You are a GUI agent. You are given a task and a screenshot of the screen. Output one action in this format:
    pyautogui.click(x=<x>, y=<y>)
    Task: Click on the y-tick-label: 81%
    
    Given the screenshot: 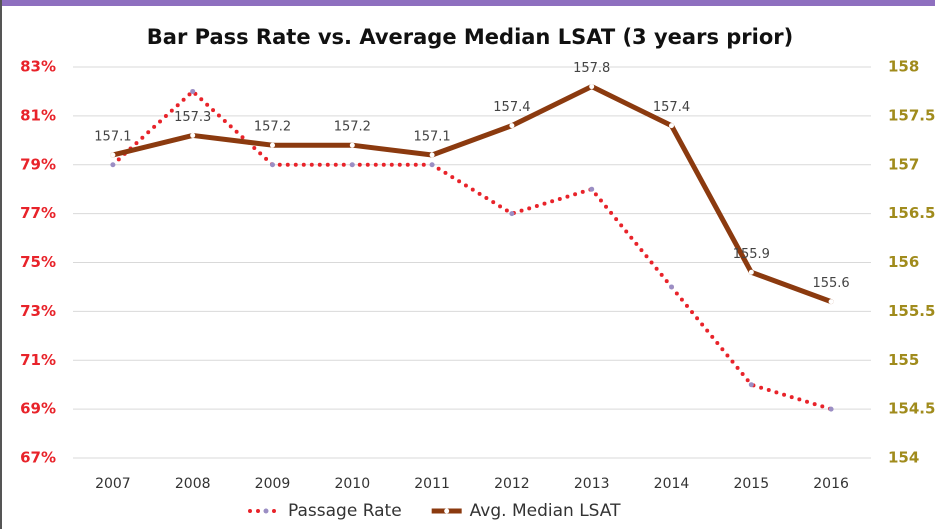 What is the action you would take?
    pyautogui.click(x=38, y=115)
    